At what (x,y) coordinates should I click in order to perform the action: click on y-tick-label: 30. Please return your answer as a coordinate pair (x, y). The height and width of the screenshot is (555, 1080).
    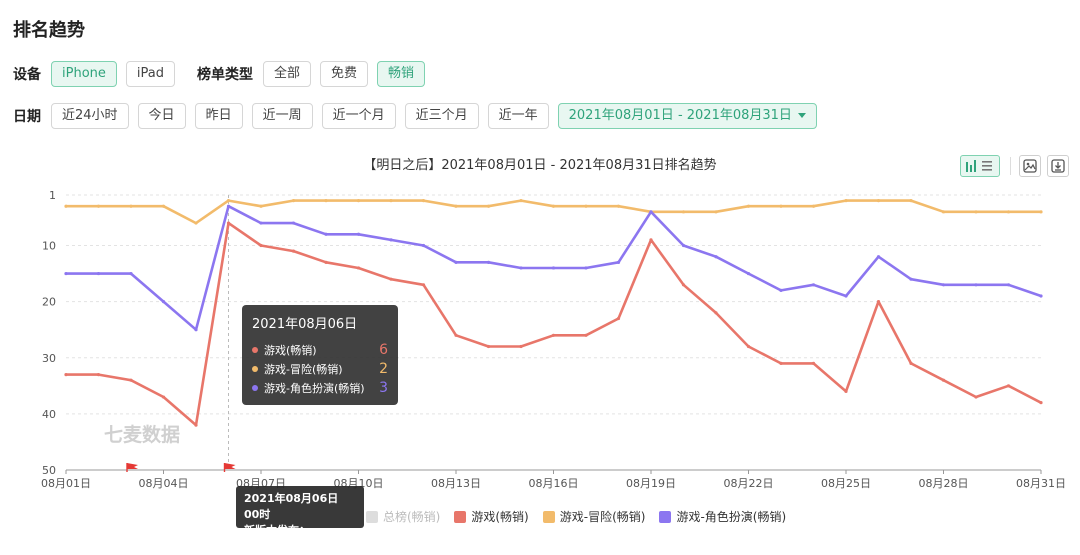
    Looking at the image, I should click on (49, 358).